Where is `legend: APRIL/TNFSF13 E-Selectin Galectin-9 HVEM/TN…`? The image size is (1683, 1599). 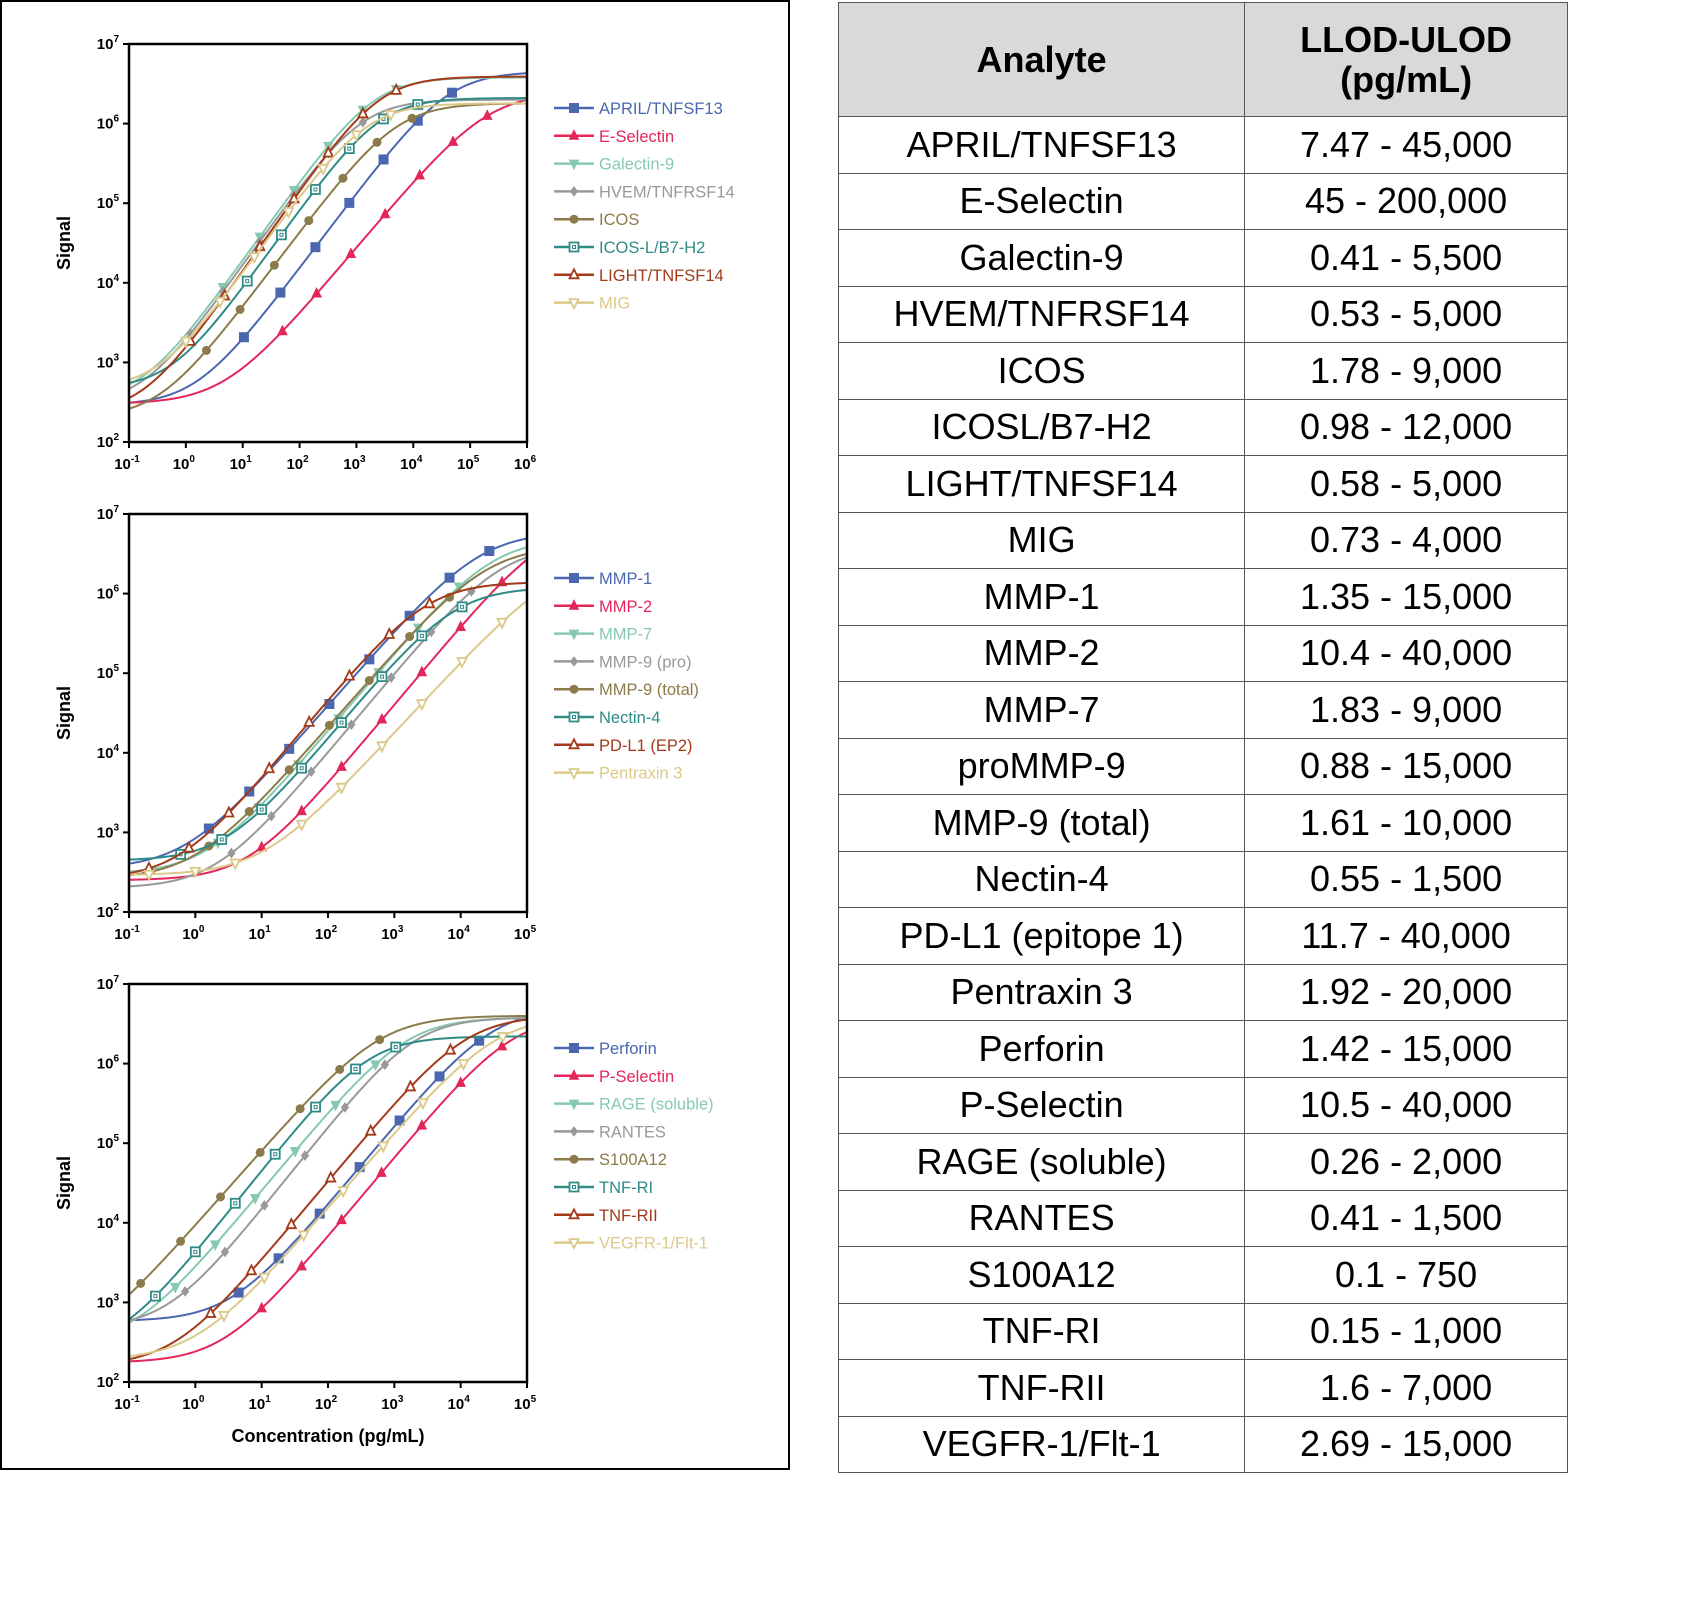
legend: APRIL/TNFSF13 E-Selectin Galectin-9 HVEM/TN… is located at coordinates (644, 206).